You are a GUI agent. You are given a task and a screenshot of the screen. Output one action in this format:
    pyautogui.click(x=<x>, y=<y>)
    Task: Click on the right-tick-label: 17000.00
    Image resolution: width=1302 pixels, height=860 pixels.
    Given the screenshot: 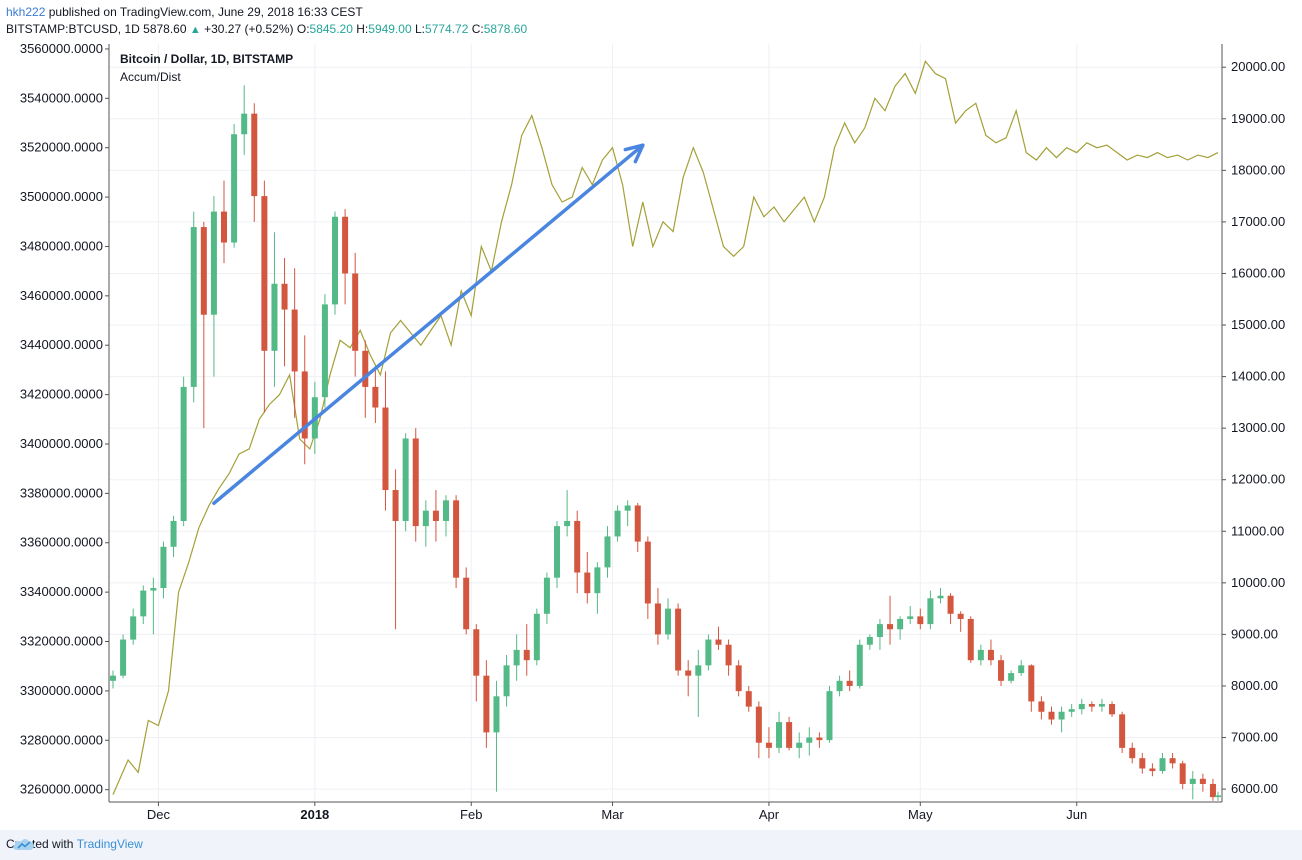 What is the action you would take?
    pyautogui.click(x=1258, y=221)
    